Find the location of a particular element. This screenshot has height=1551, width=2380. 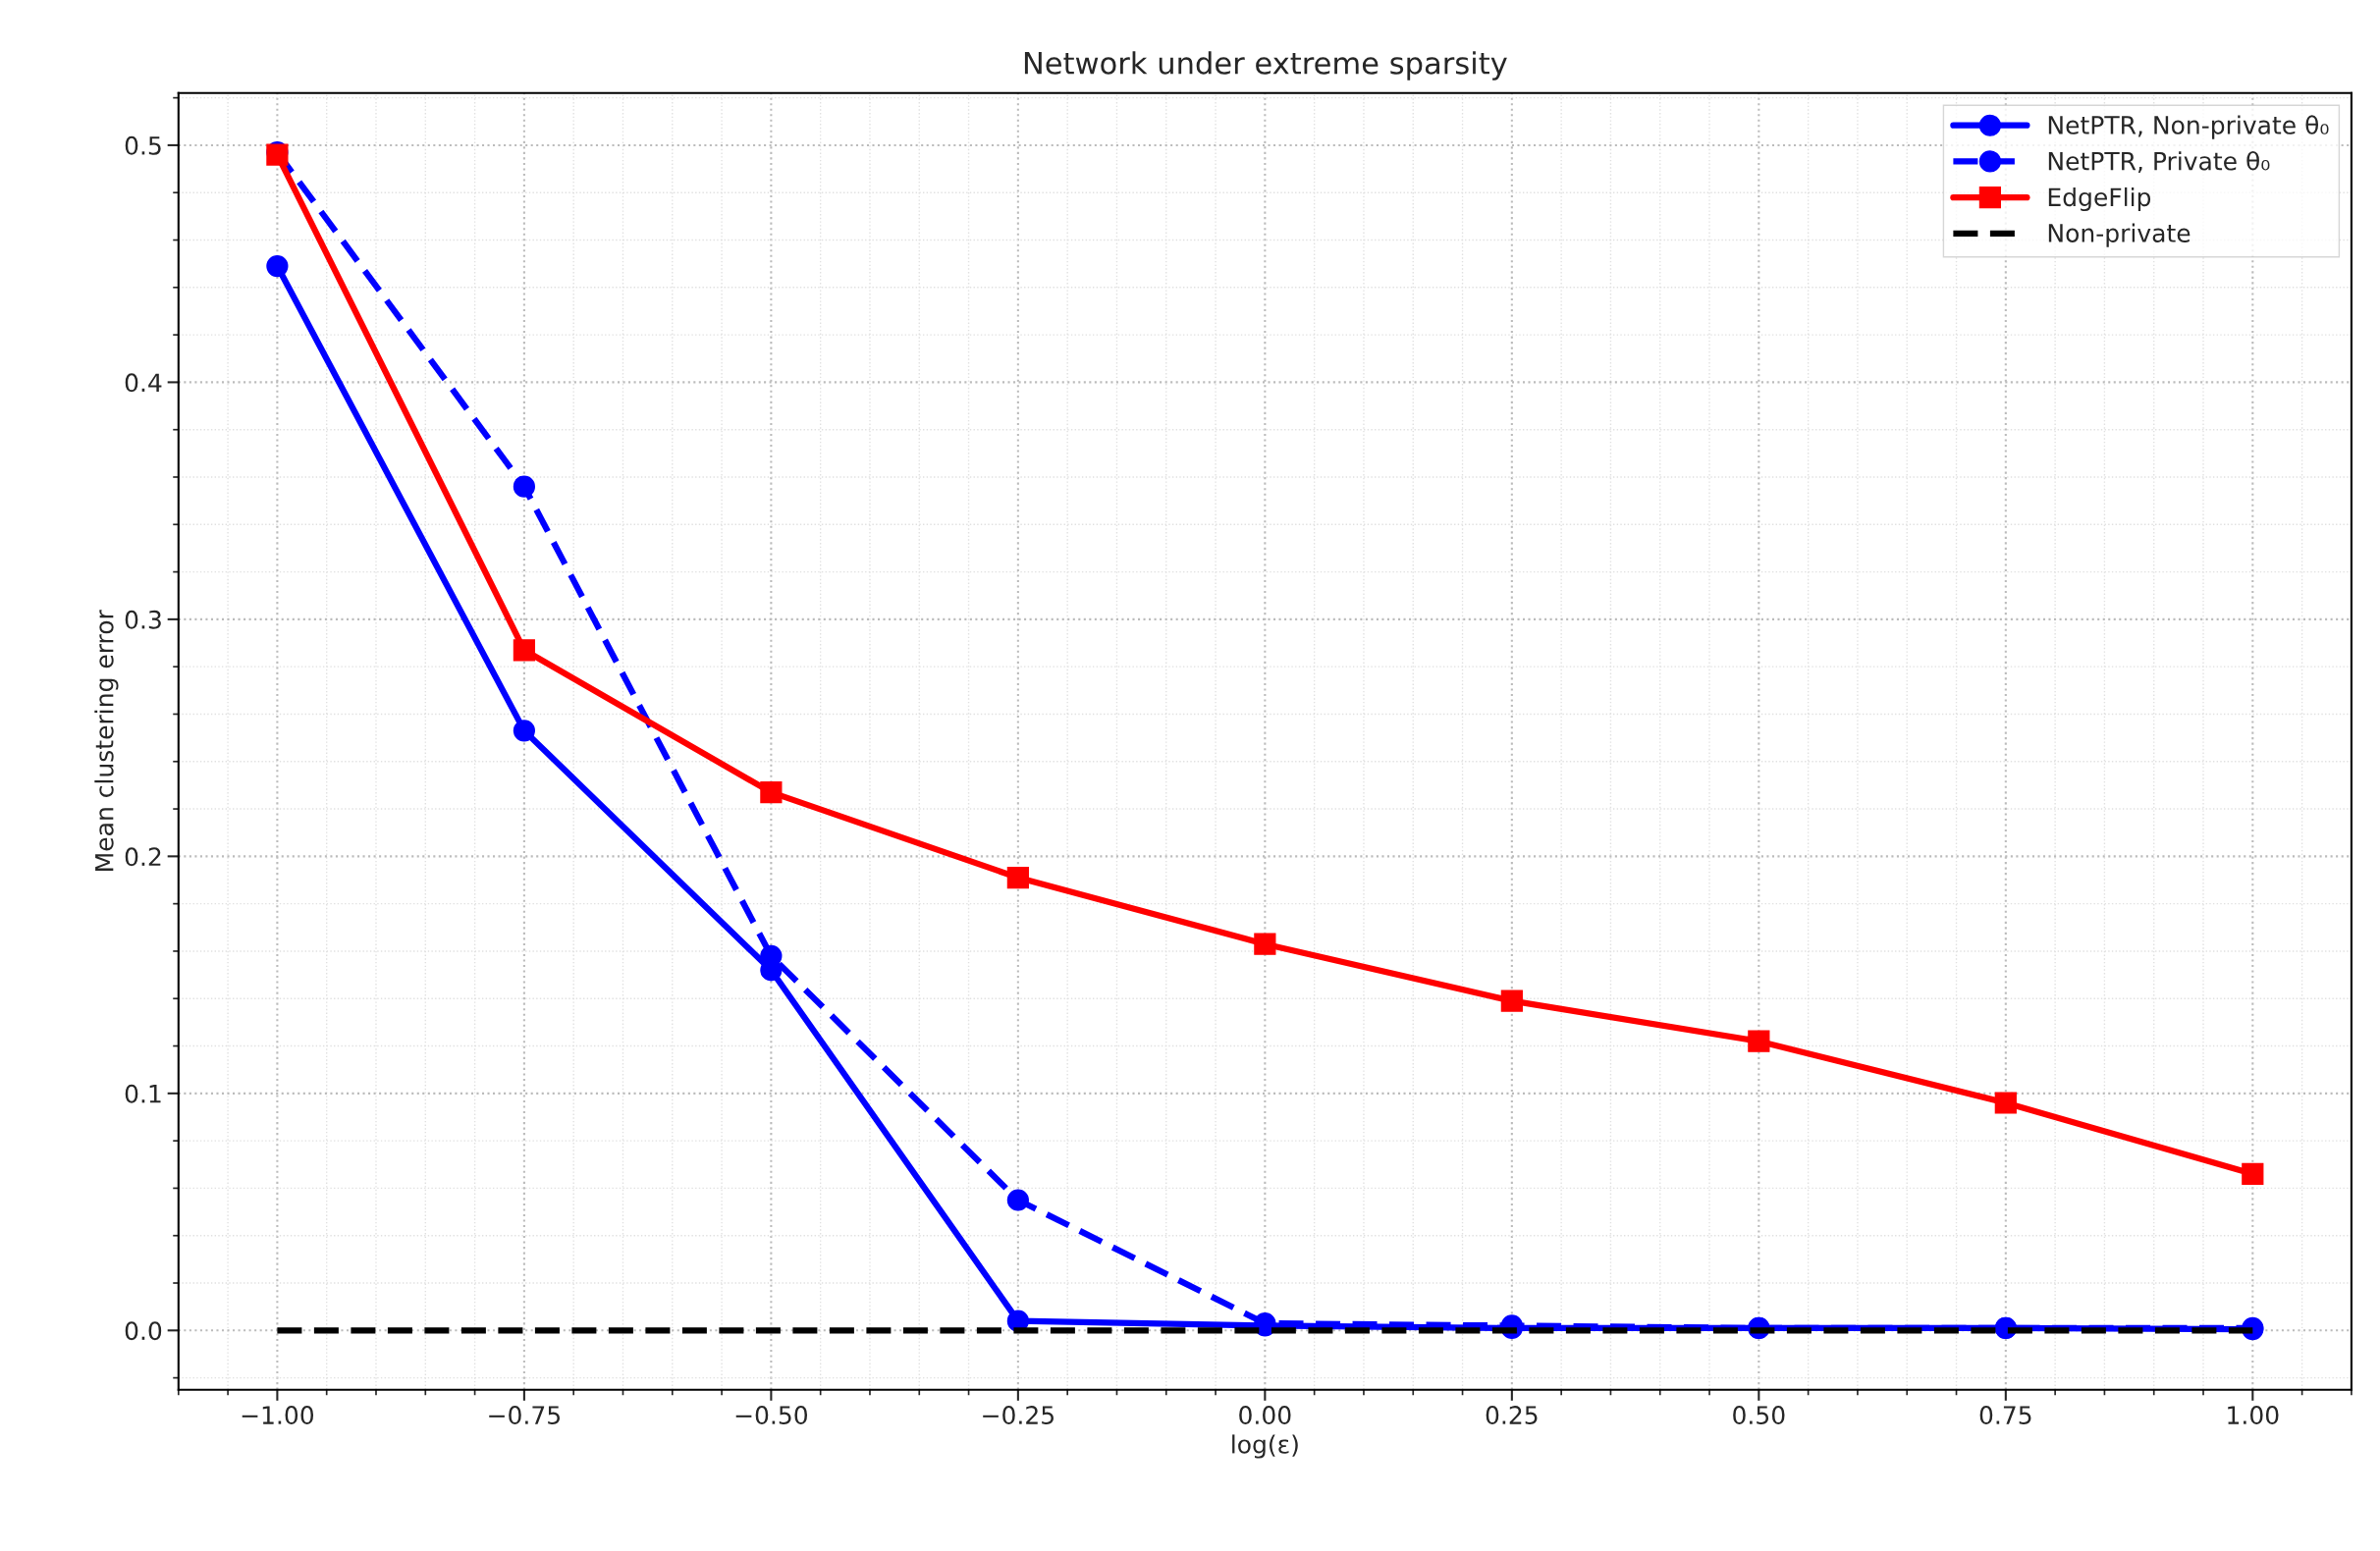

x-tick-label: −1.00 is located at coordinates (278, 1415).